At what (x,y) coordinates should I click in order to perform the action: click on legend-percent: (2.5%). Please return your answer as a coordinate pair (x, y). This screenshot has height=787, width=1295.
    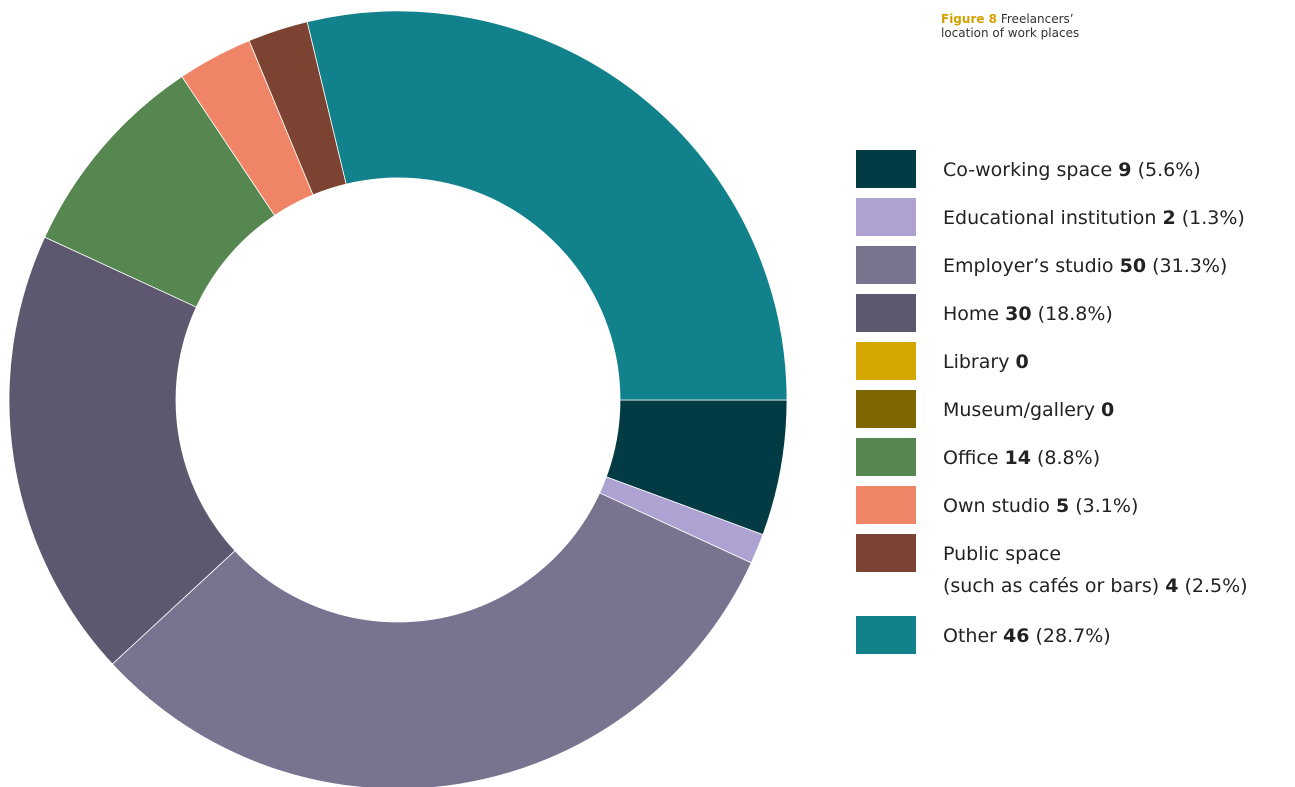
    Looking at the image, I should click on (1216, 586).